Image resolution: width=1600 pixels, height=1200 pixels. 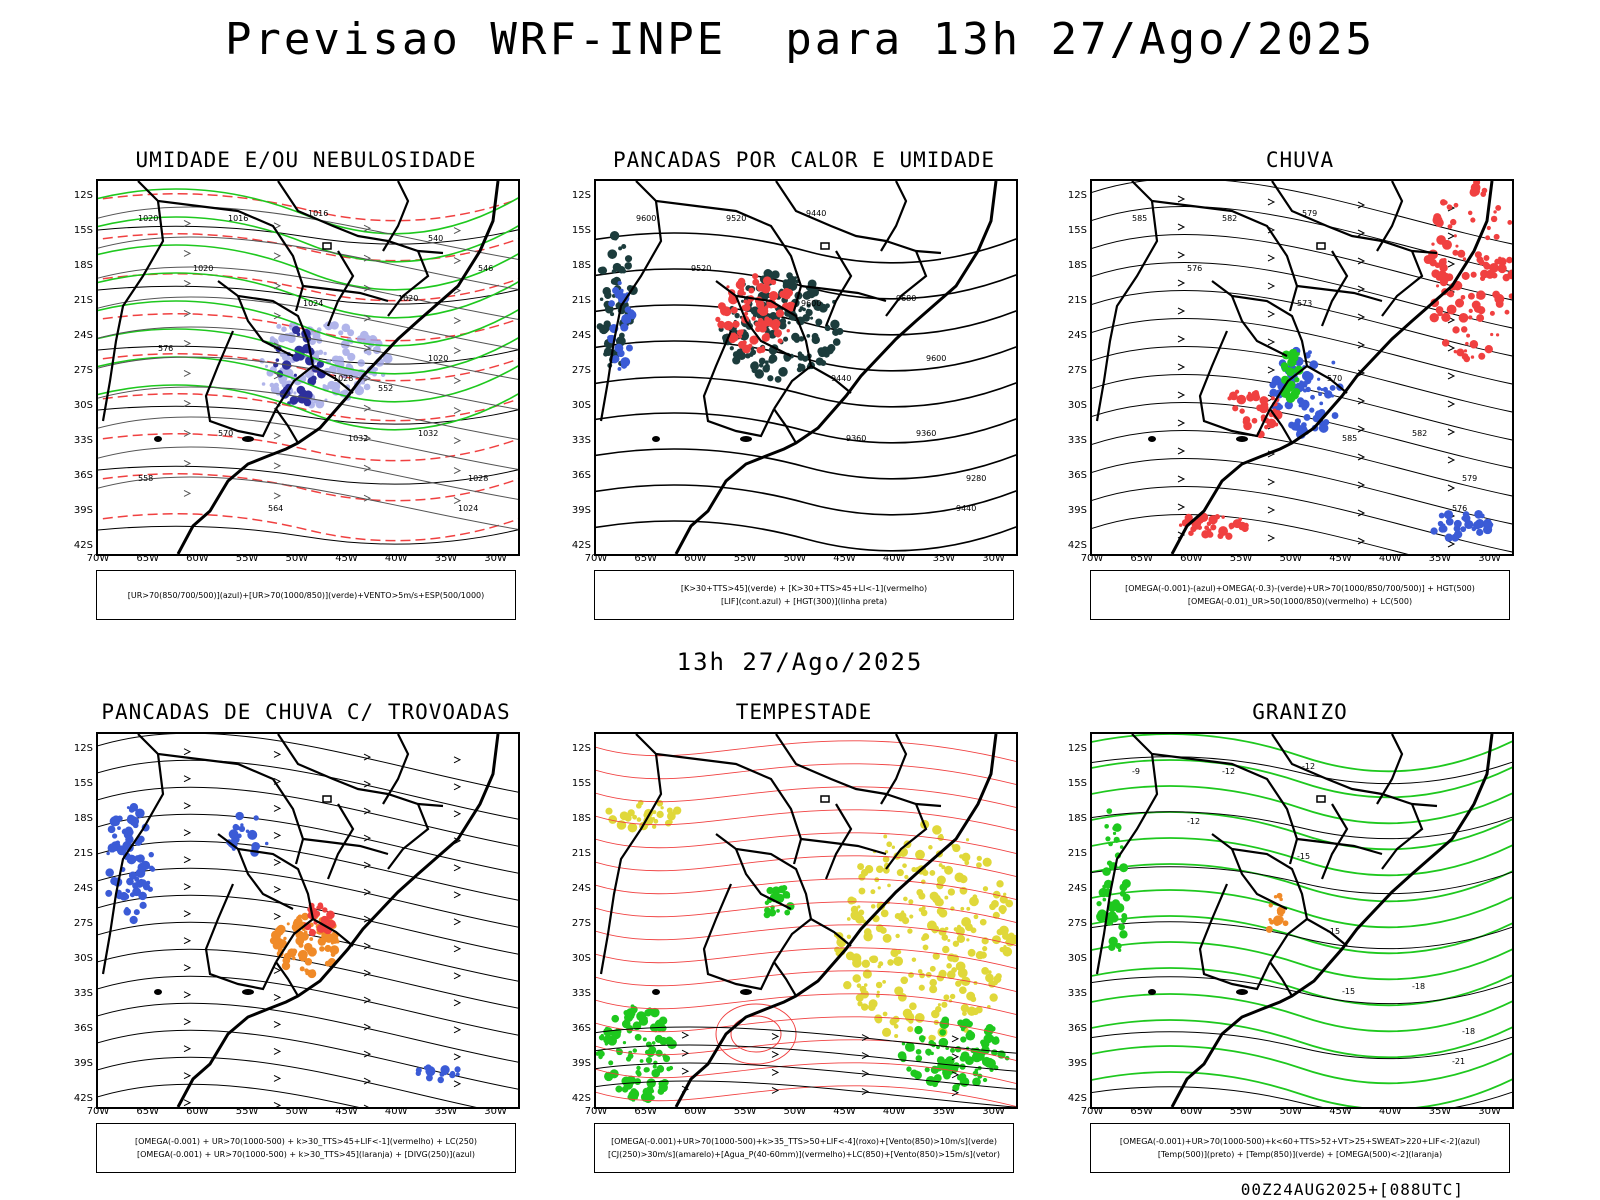 I want to click on lif-blue-contour, so click(x=622, y=325).